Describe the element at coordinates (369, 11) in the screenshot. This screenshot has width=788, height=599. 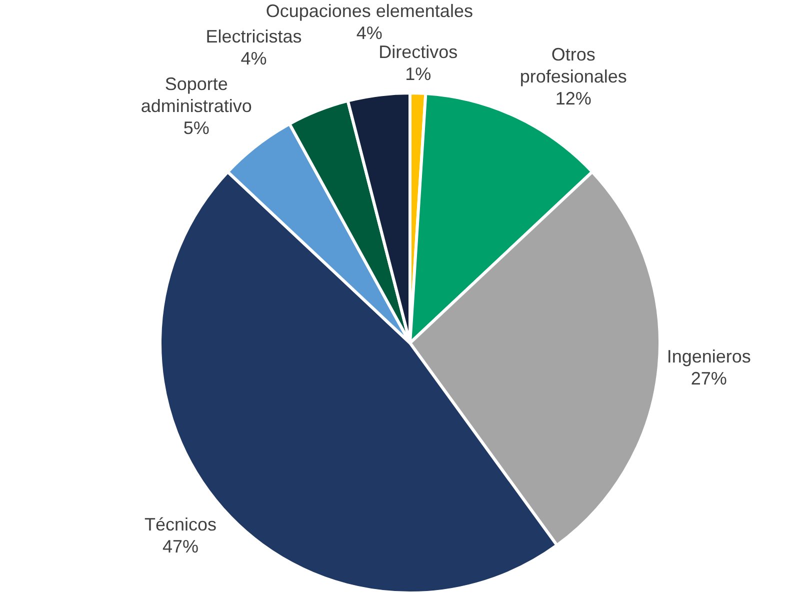
I see `slice-label: Ocupaciones elementales` at that location.